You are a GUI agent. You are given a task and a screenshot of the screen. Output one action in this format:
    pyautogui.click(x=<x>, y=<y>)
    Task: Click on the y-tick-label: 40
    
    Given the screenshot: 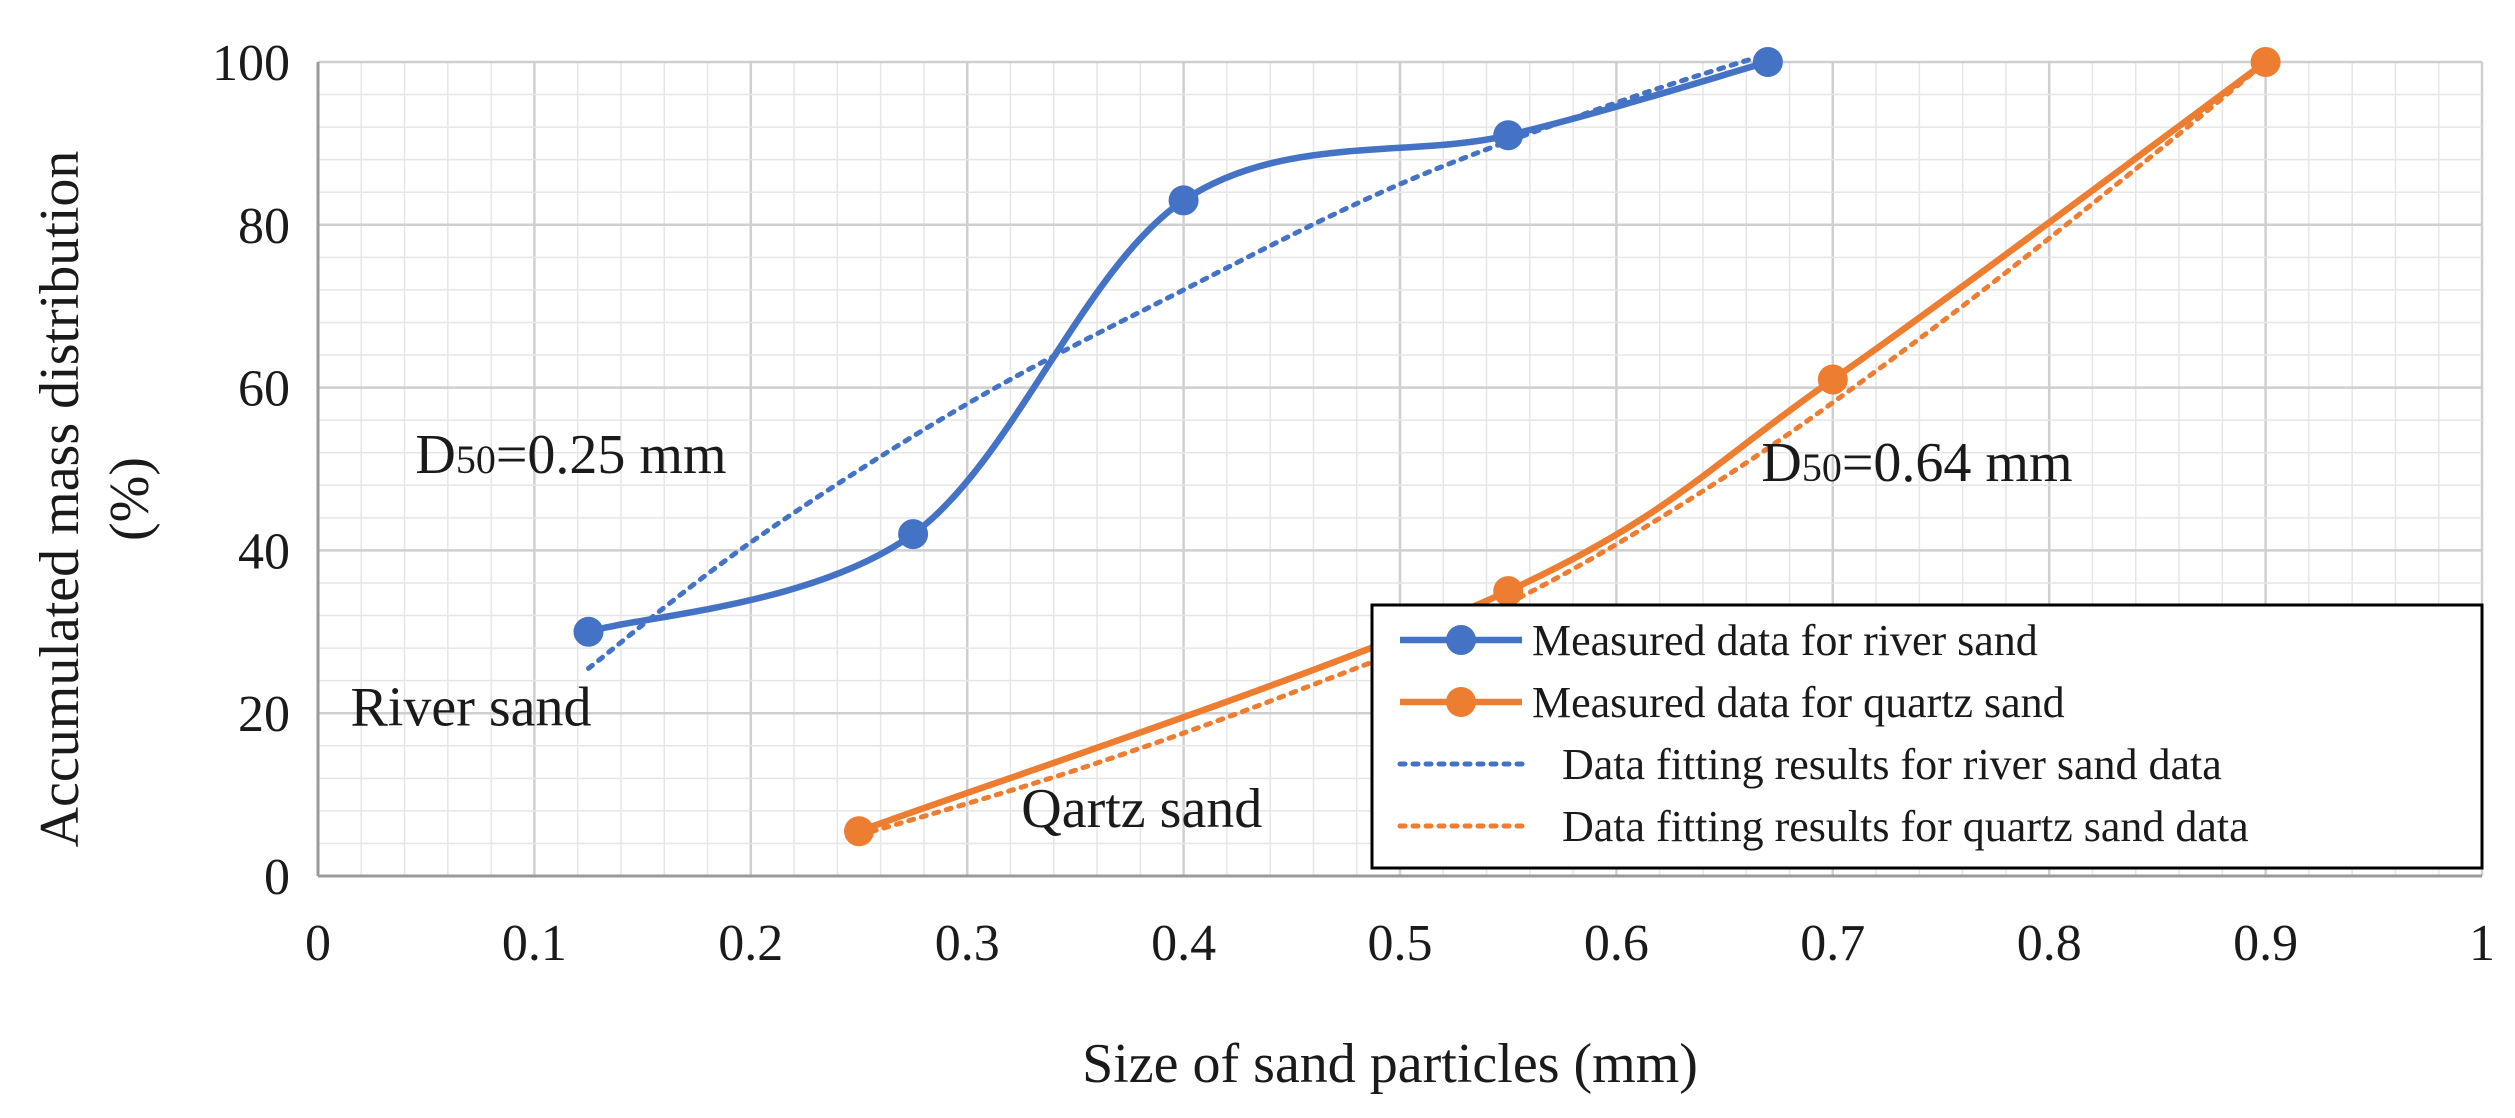 What is the action you would take?
    pyautogui.click(x=264, y=551)
    